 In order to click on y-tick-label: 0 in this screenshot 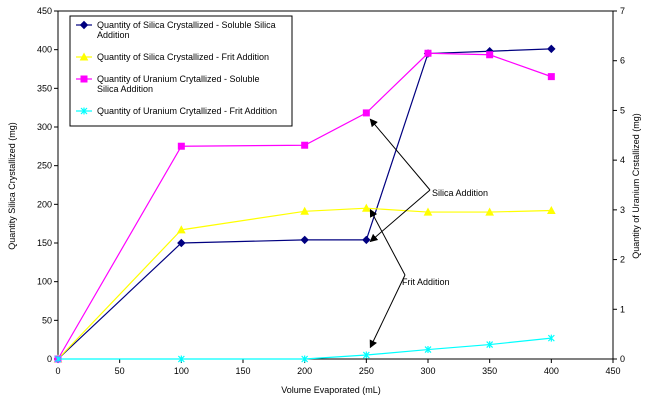, I will do `click(49, 359)`.